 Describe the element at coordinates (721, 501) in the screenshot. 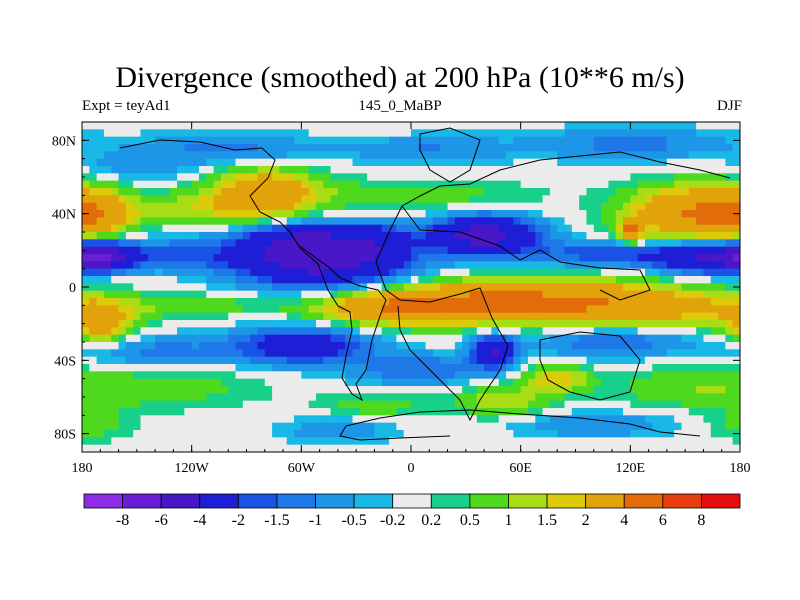

I see `colorbar-swatch` at that location.